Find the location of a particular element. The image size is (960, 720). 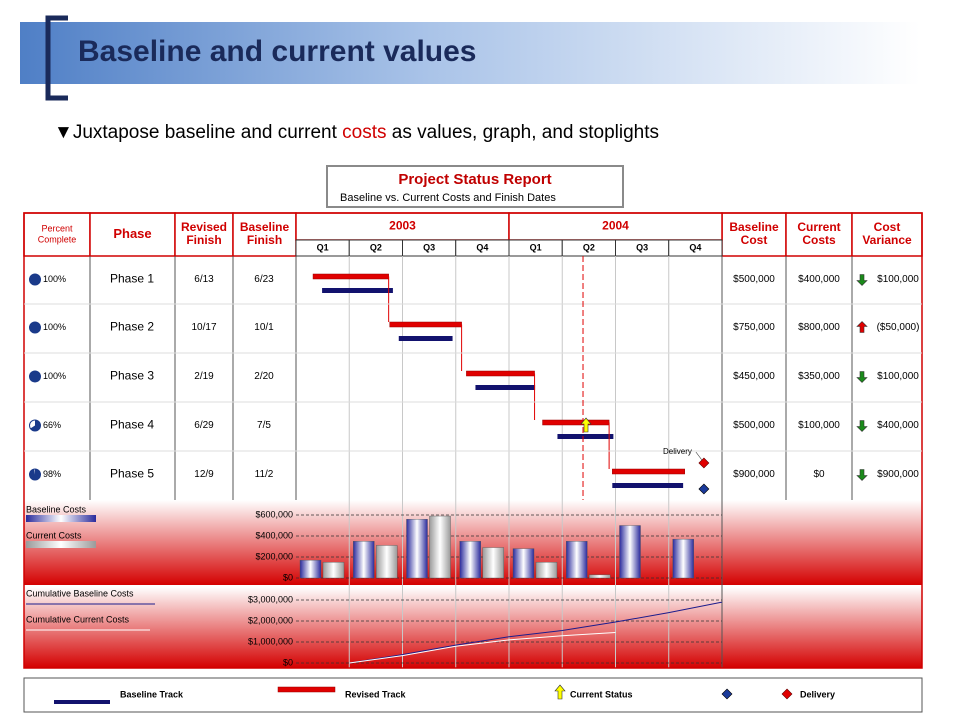

year-label: 2003 is located at coordinates (402, 226).